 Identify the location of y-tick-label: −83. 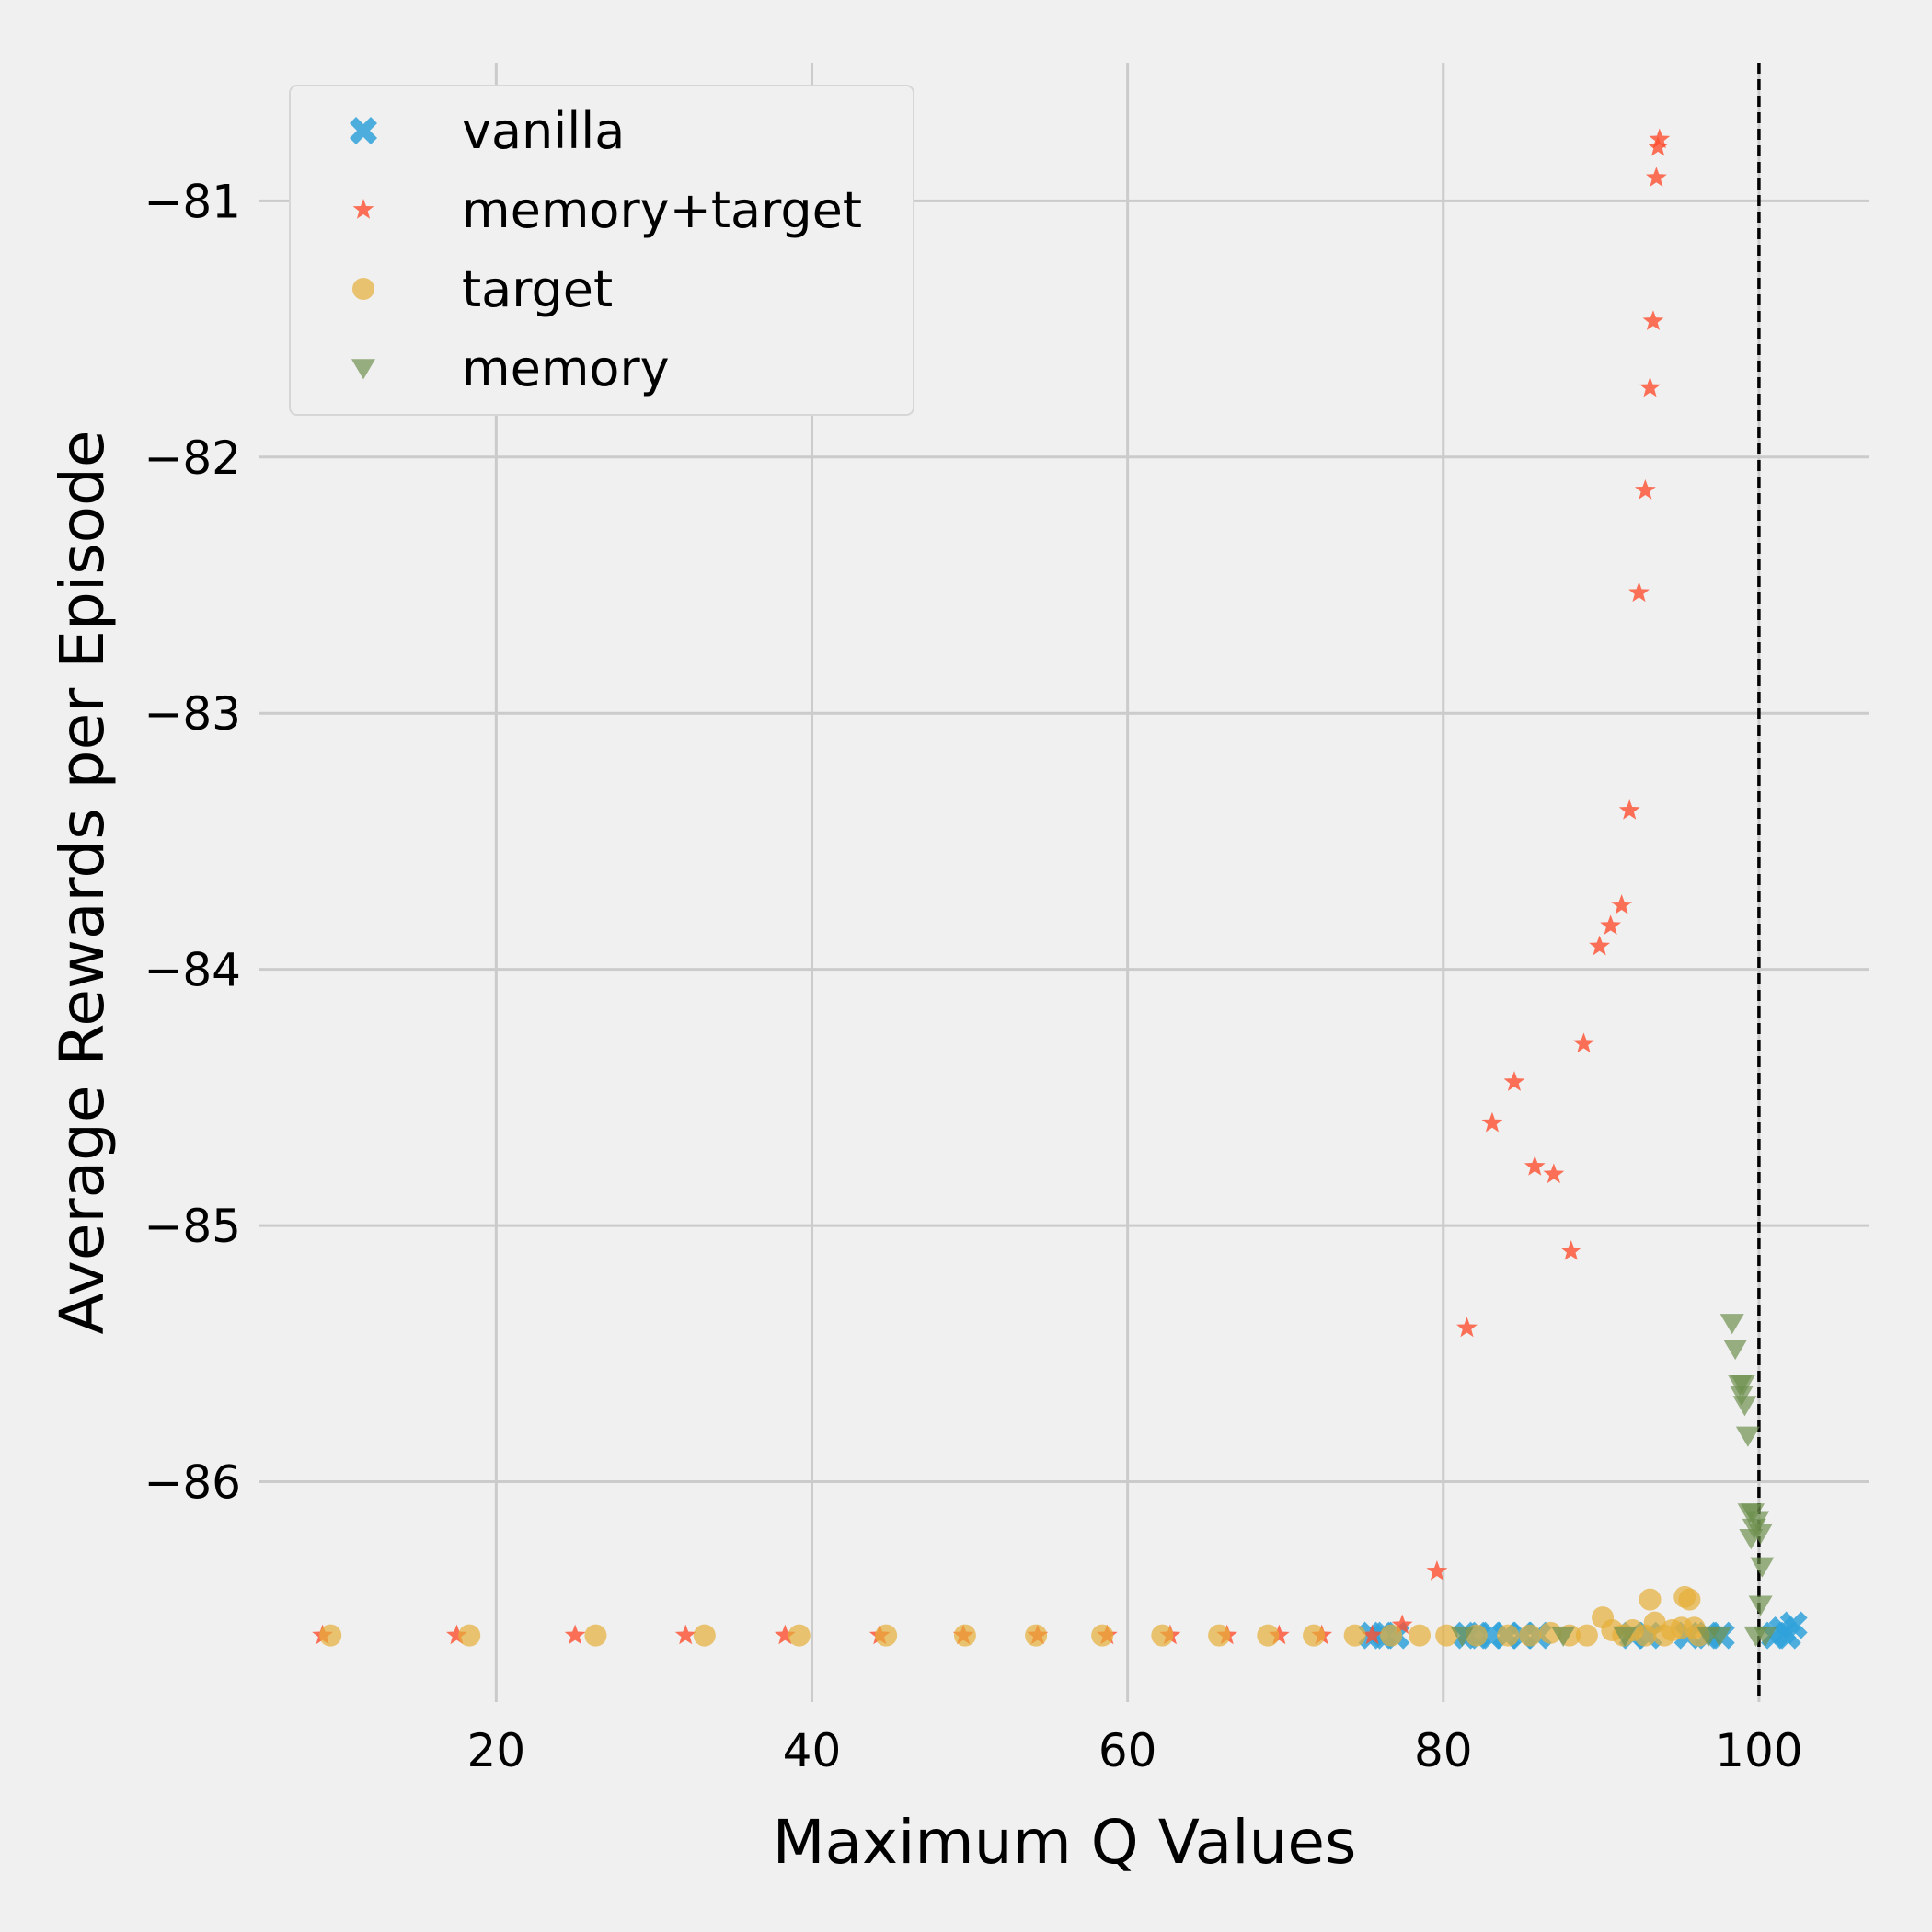
(192, 714).